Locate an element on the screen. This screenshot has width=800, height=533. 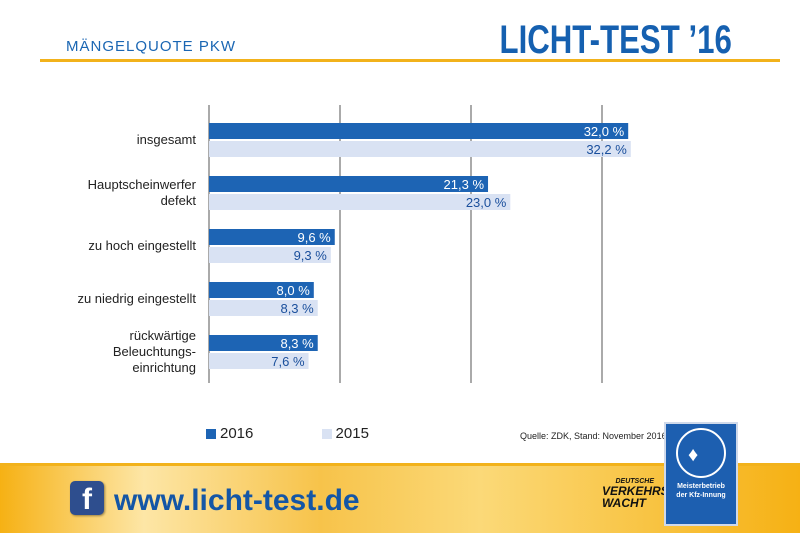
data-label-2015-2: 9,3 % is located at coordinates (311, 255).